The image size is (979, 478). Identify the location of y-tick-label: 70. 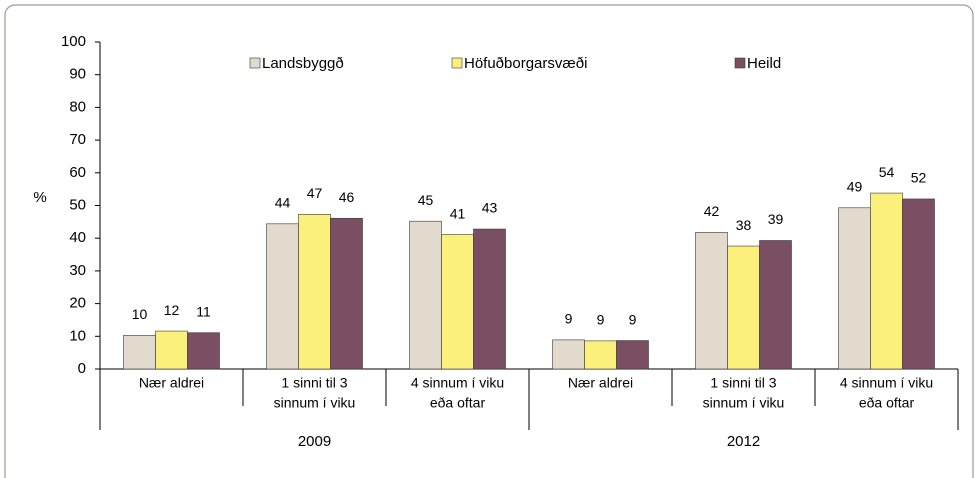
(77, 139).